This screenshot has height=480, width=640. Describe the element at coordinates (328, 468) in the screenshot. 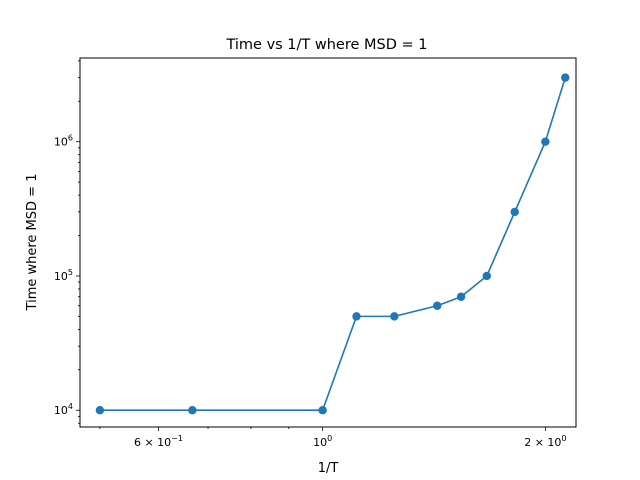

I see `x-axis-label: 1/T` at that location.